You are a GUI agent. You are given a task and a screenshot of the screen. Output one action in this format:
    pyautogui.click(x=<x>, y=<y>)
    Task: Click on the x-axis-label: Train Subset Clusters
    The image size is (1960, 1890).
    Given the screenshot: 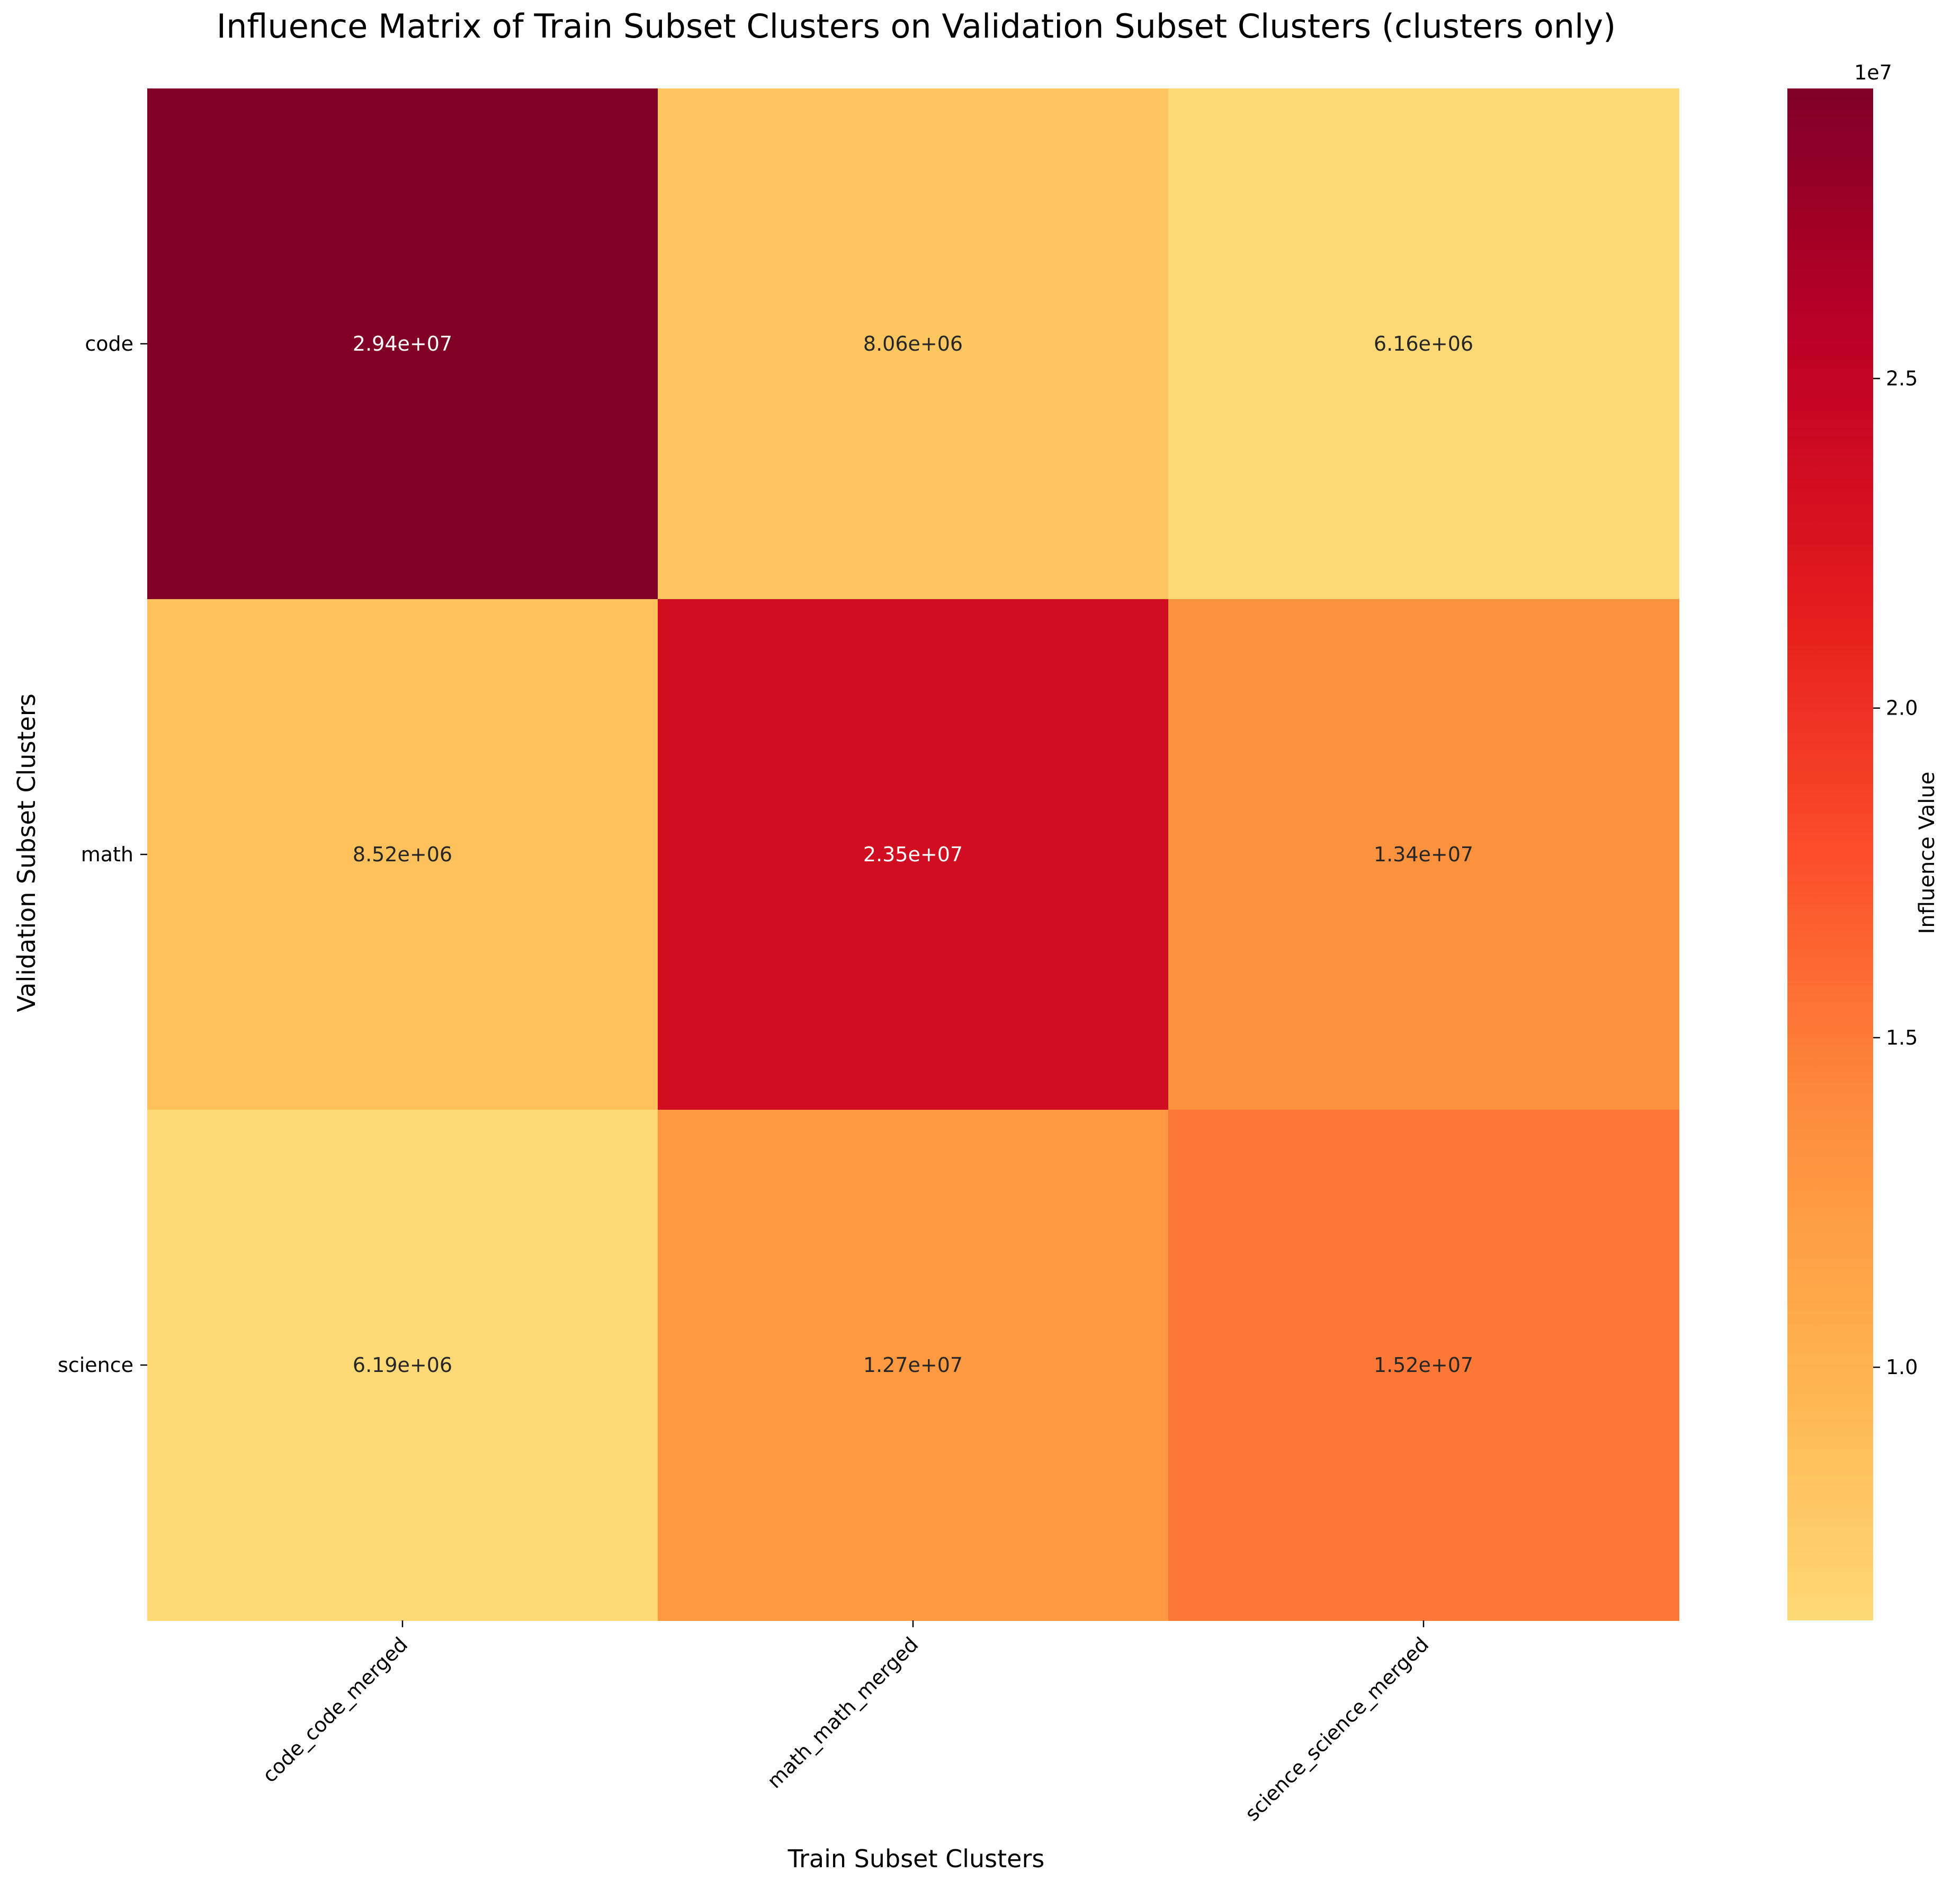 What is the action you would take?
    pyautogui.click(x=916, y=1858)
    